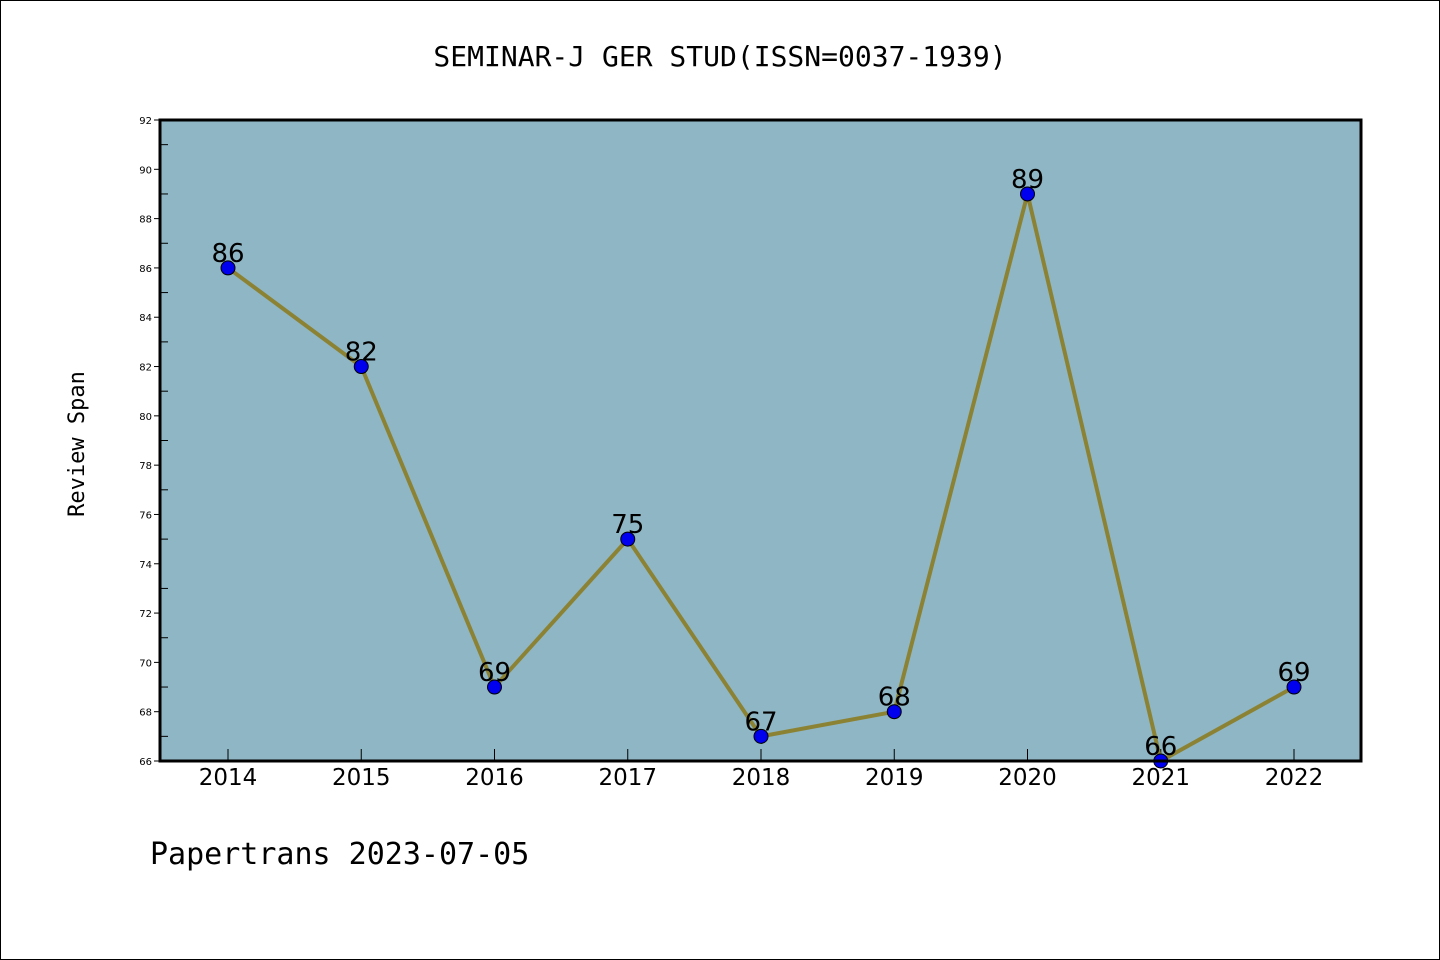 This screenshot has height=960, width=1440. I want to click on data-label: 68, so click(894, 698).